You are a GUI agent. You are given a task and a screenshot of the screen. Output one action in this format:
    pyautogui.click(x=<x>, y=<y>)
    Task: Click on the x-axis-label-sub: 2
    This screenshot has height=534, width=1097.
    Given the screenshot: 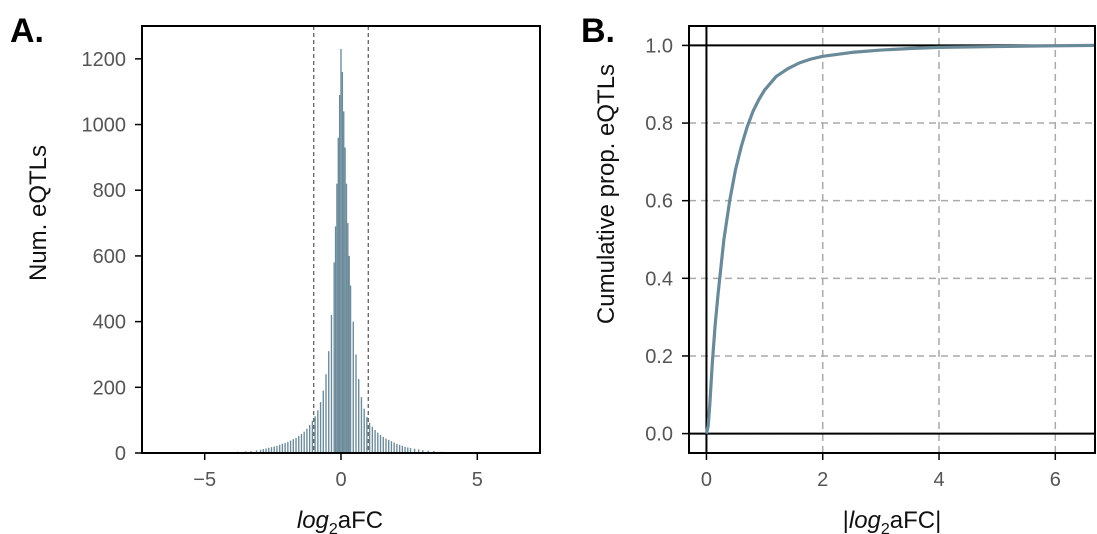 What is the action you would take?
    pyautogui.click(x=333, y=527)
    